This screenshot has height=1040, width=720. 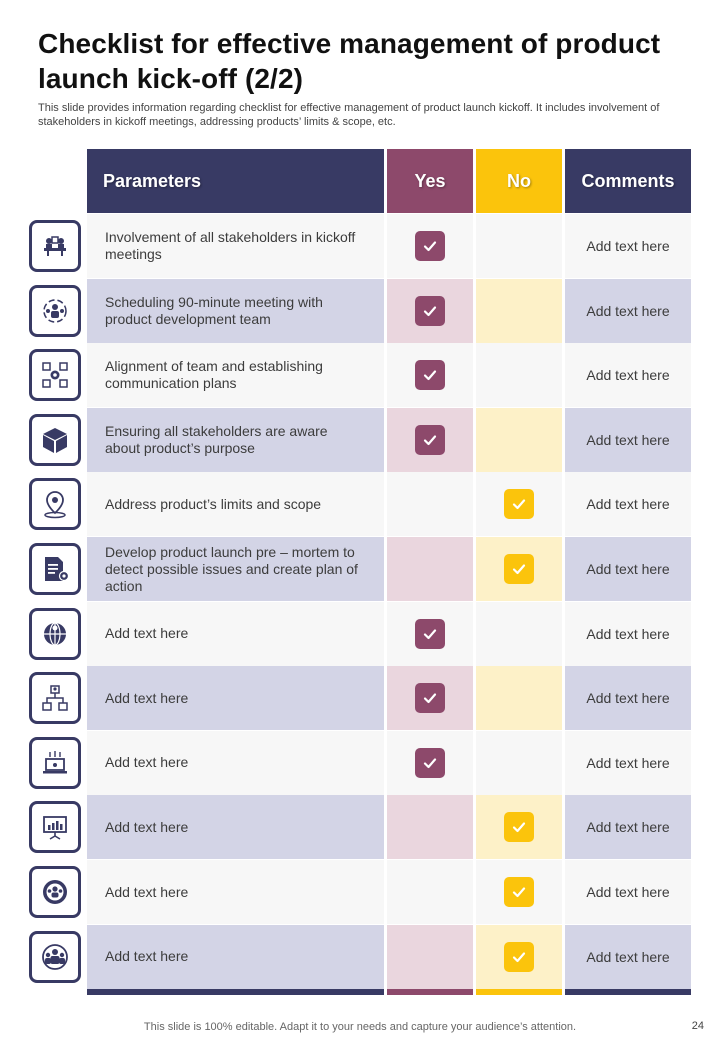 What do you see at coordinates (628, 992) in the screenshot?
I see `table-bottom-bar-comments` at bounding box center [628, 992].